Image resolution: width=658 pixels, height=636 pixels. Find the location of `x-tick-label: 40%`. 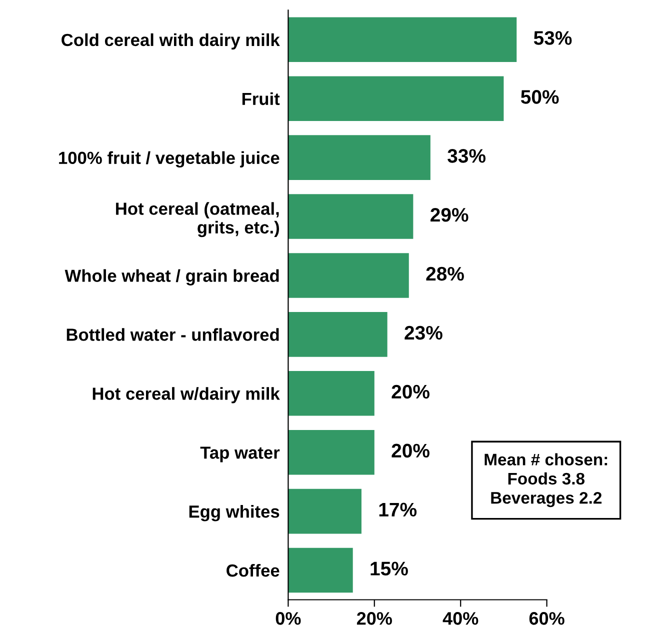

x-tick-label: 40% is located at coordinates (460, 618).